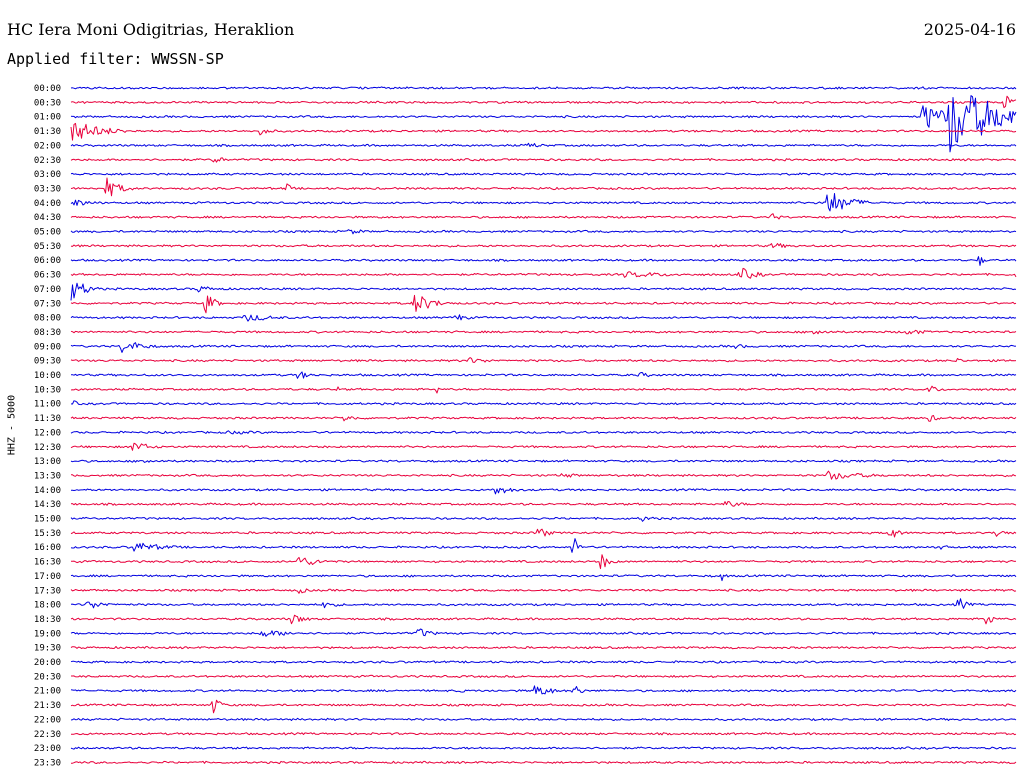 This screenshot has width=1024, height=780. Describe the element at coordinates (47, 692) in the screenshot. I see `row-time-label: 21:00` at that location.